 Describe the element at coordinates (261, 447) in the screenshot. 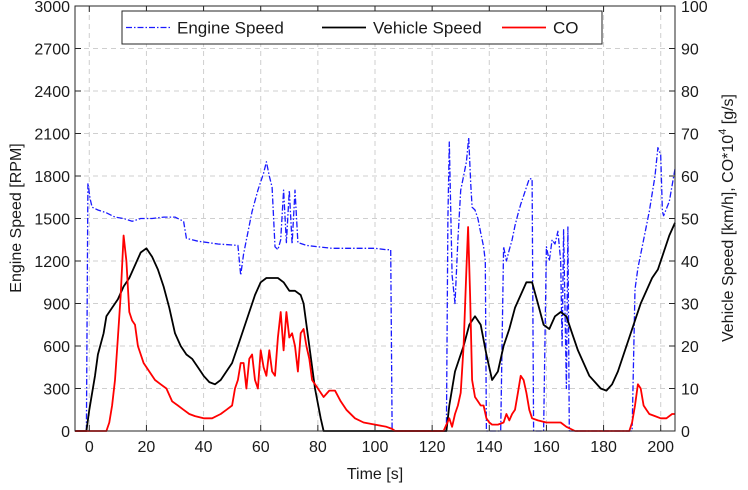

I see `x-tick-label: 60` at that location.